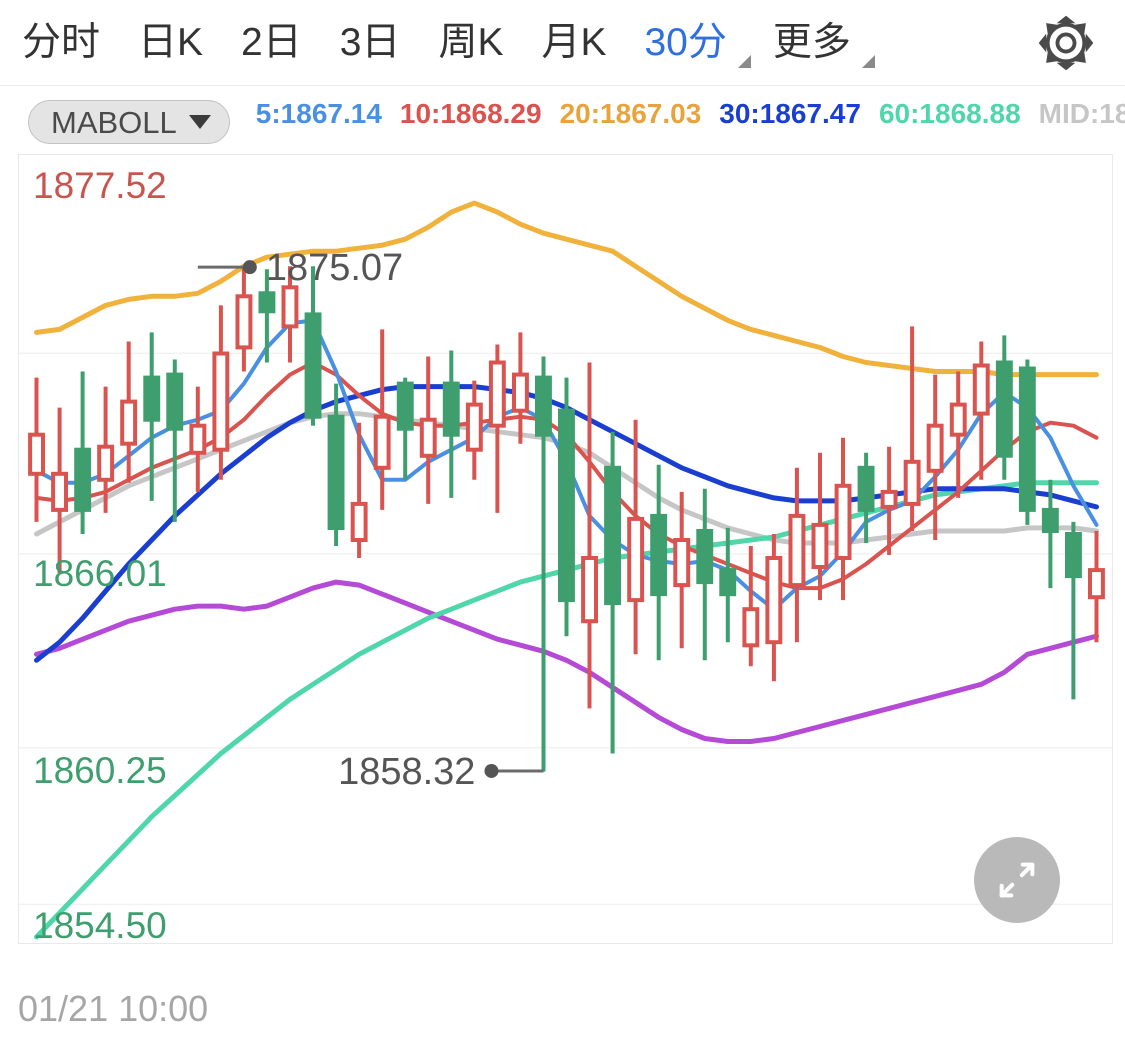 The width and height of the screenshot is (1125, 1043). What do you see at coordinates (334, 268) in the screenshot?
I see `annotation-value: 1875.07` at bounding box center [334, 268].